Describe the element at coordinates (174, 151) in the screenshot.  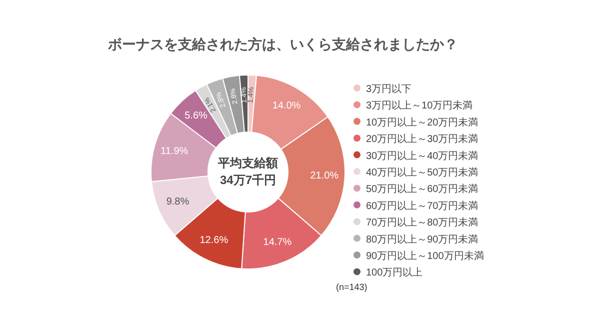
I see `data-label: 11.9%` at that location.